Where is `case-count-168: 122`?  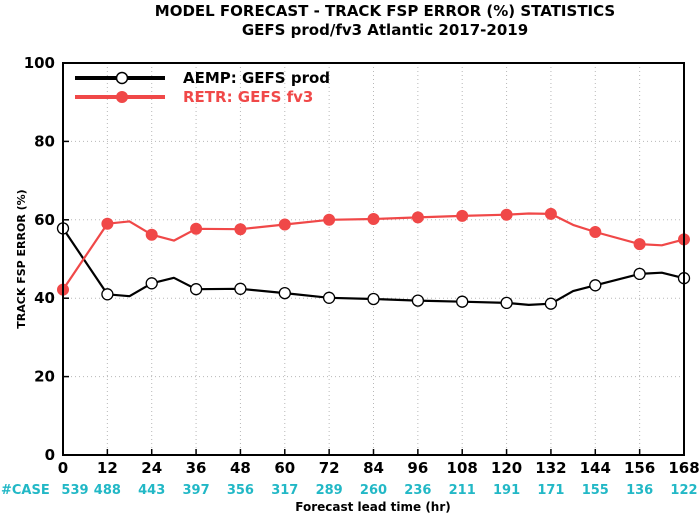
case-count-168: 122 is located at coordinates (683, 490).